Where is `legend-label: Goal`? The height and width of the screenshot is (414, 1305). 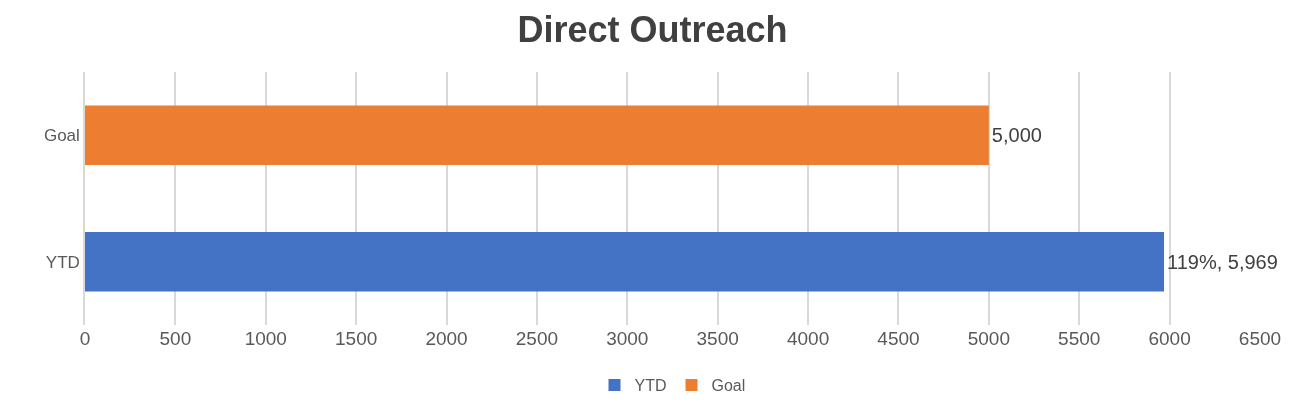 legend-label: Goal is located at coordinates (728, 386).